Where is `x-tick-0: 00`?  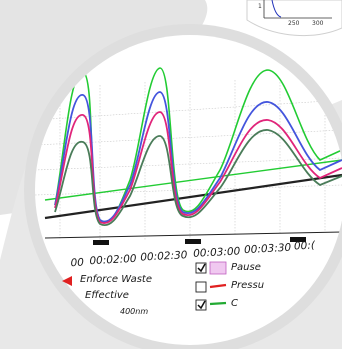
x-tick-0: 00 is located at coordinates (77, 263).